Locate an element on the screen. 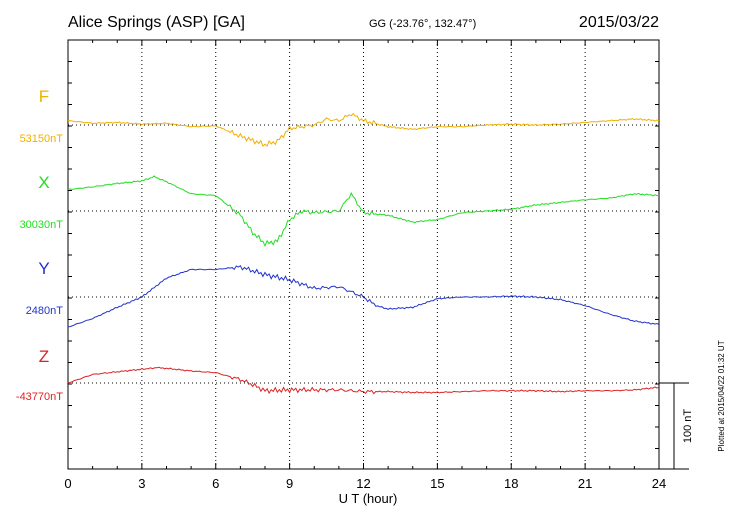 Image resolution: width=730 pixels, height=520 pixels. station-title: Alice Springs (ASP) [GA] is located at coordinates (156, 22).